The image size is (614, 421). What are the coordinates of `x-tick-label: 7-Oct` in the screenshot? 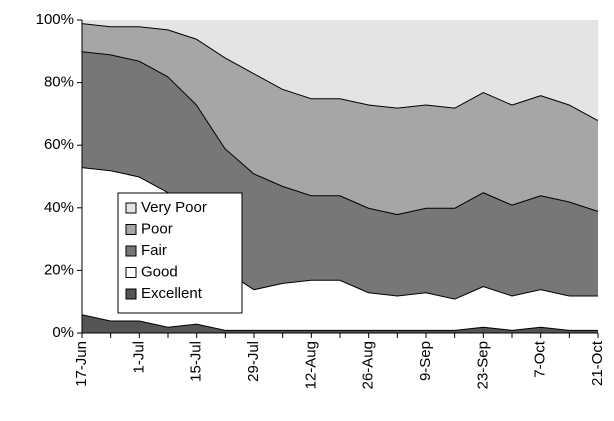 It's located at (540, 359).